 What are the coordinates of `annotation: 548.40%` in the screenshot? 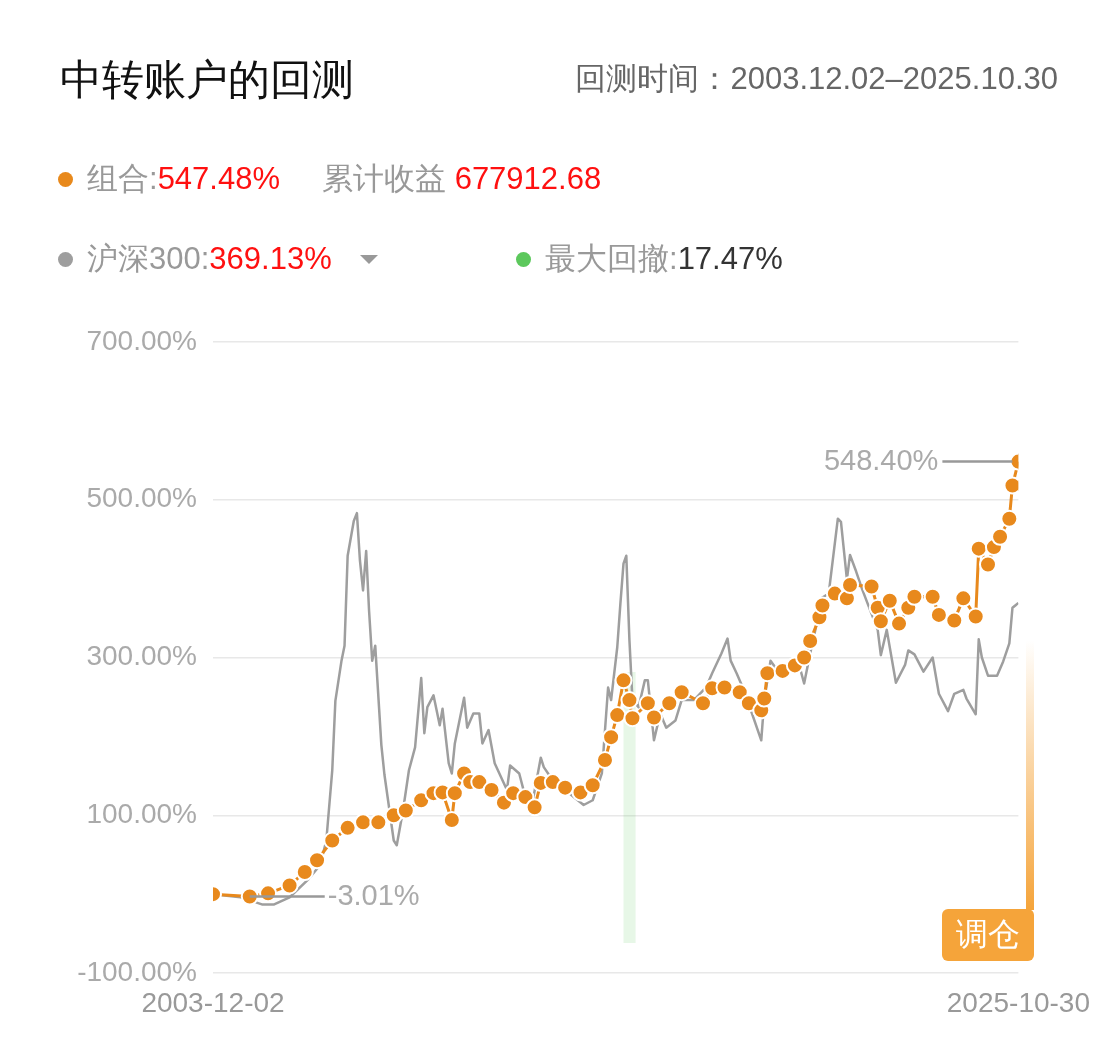 It's located at (881, 459).